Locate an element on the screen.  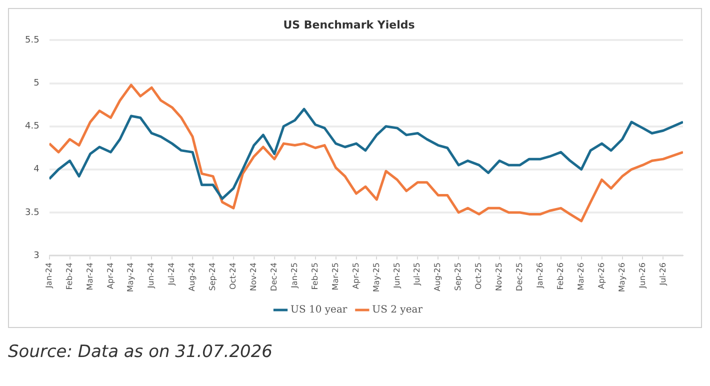
x-tick-label: Jul-26 is located at coordinates (663, 274).